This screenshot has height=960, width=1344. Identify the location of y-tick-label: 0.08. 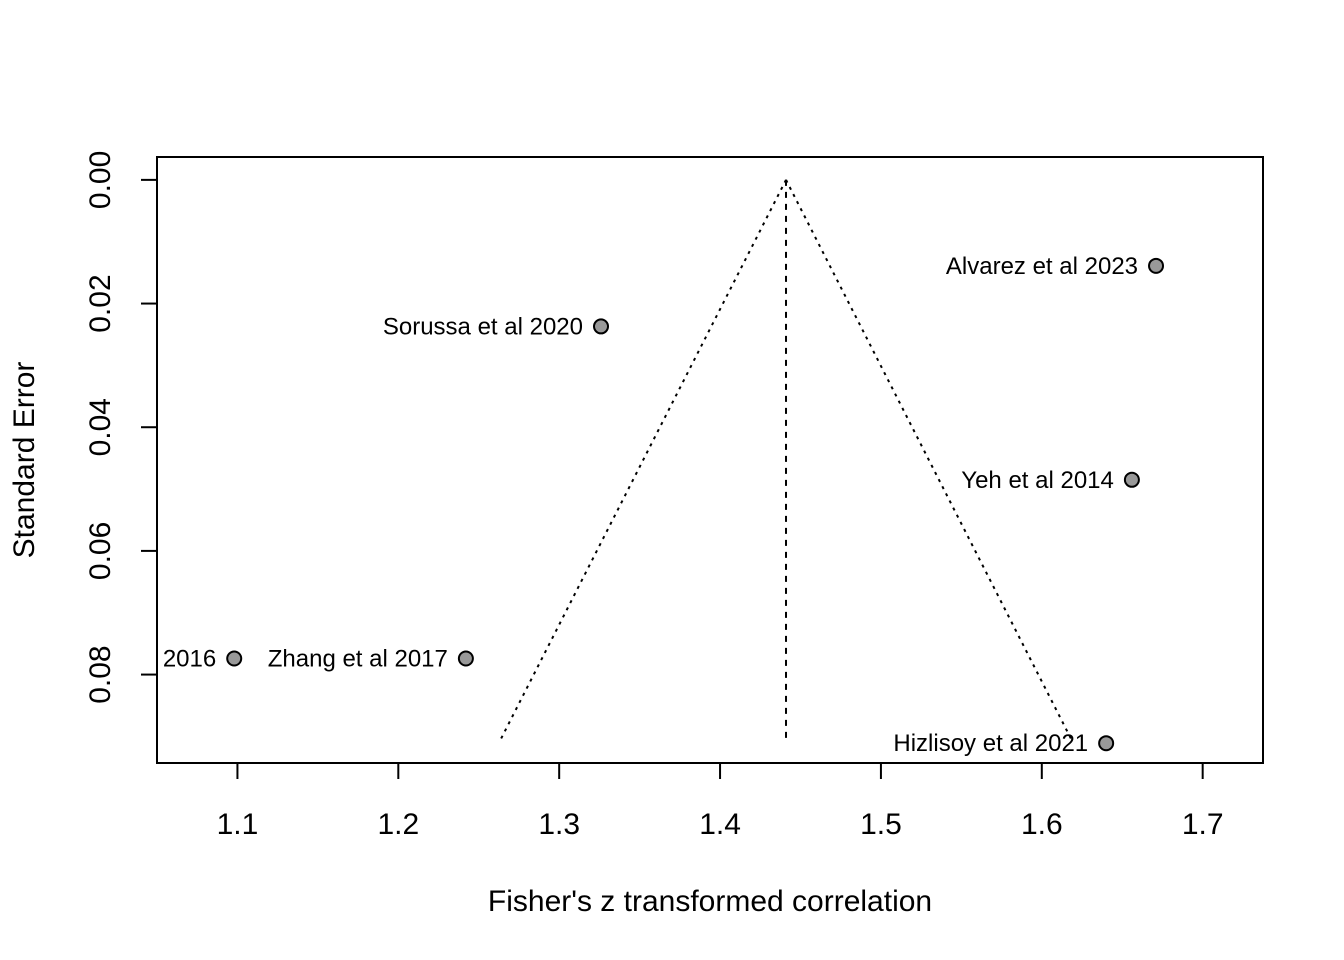
(100, 674).